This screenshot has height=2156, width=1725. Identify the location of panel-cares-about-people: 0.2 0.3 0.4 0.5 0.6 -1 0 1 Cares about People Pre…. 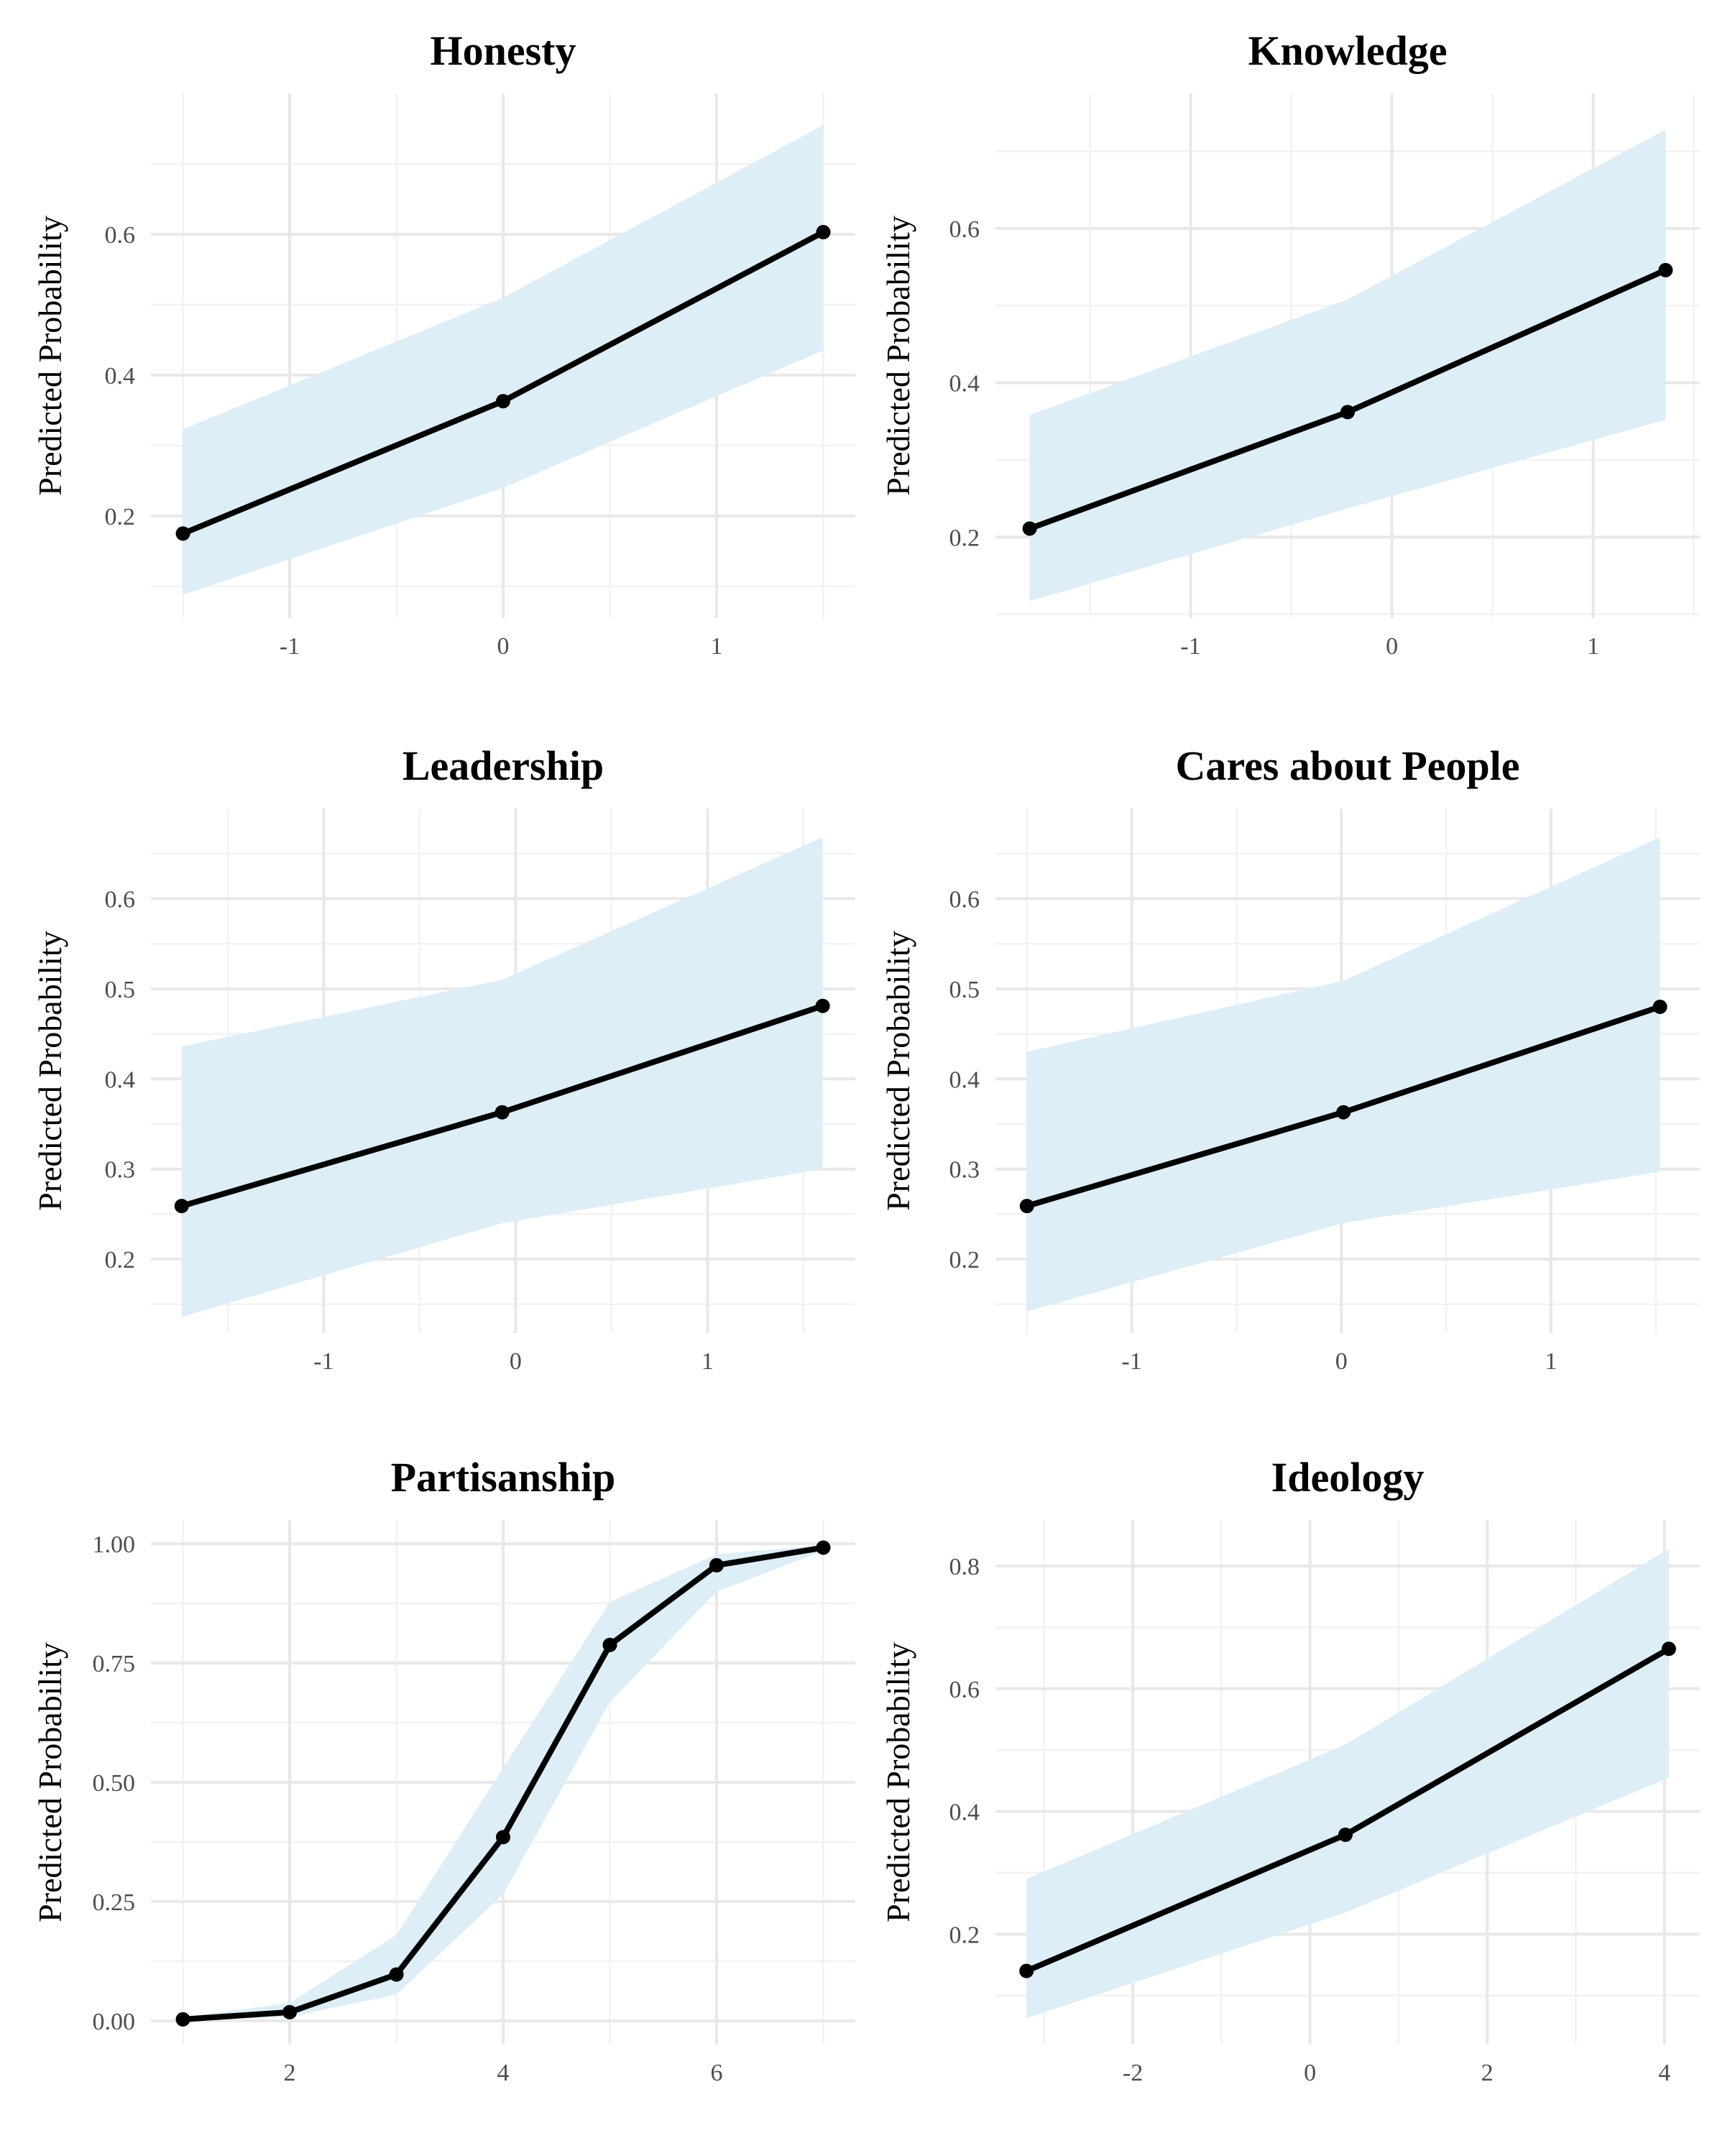
(1290, 1058).